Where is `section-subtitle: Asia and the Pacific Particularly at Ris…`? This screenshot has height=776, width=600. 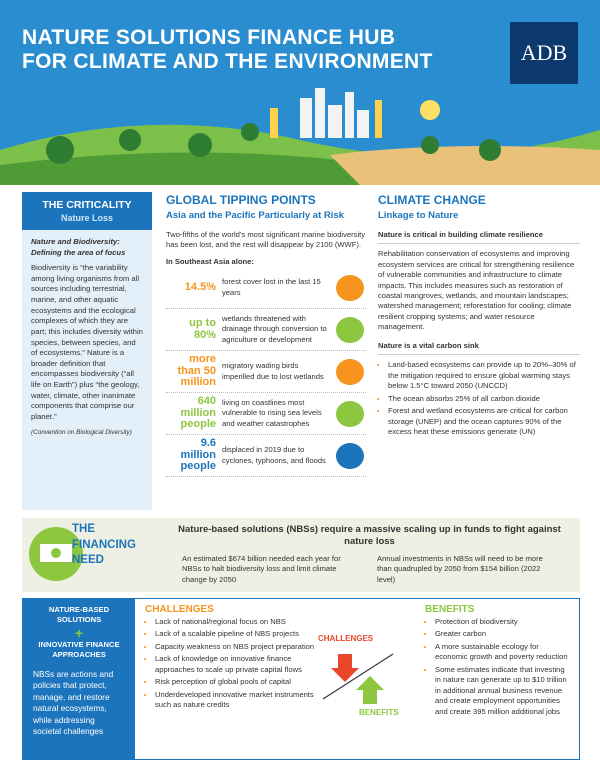 section-subtitle: Asia and the Pacific Particularly at Ris… is located at coordinates (255, 215).